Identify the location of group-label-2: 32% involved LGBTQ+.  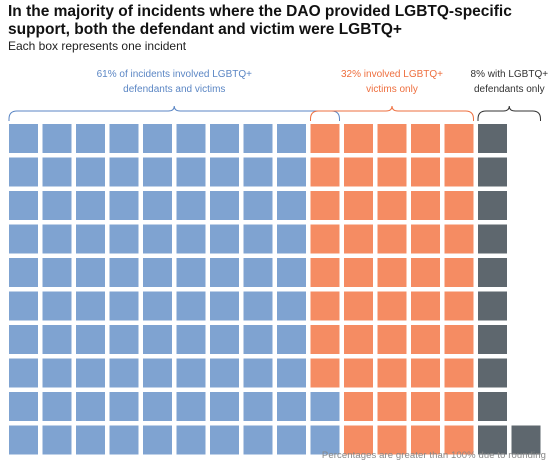
(392, 74).